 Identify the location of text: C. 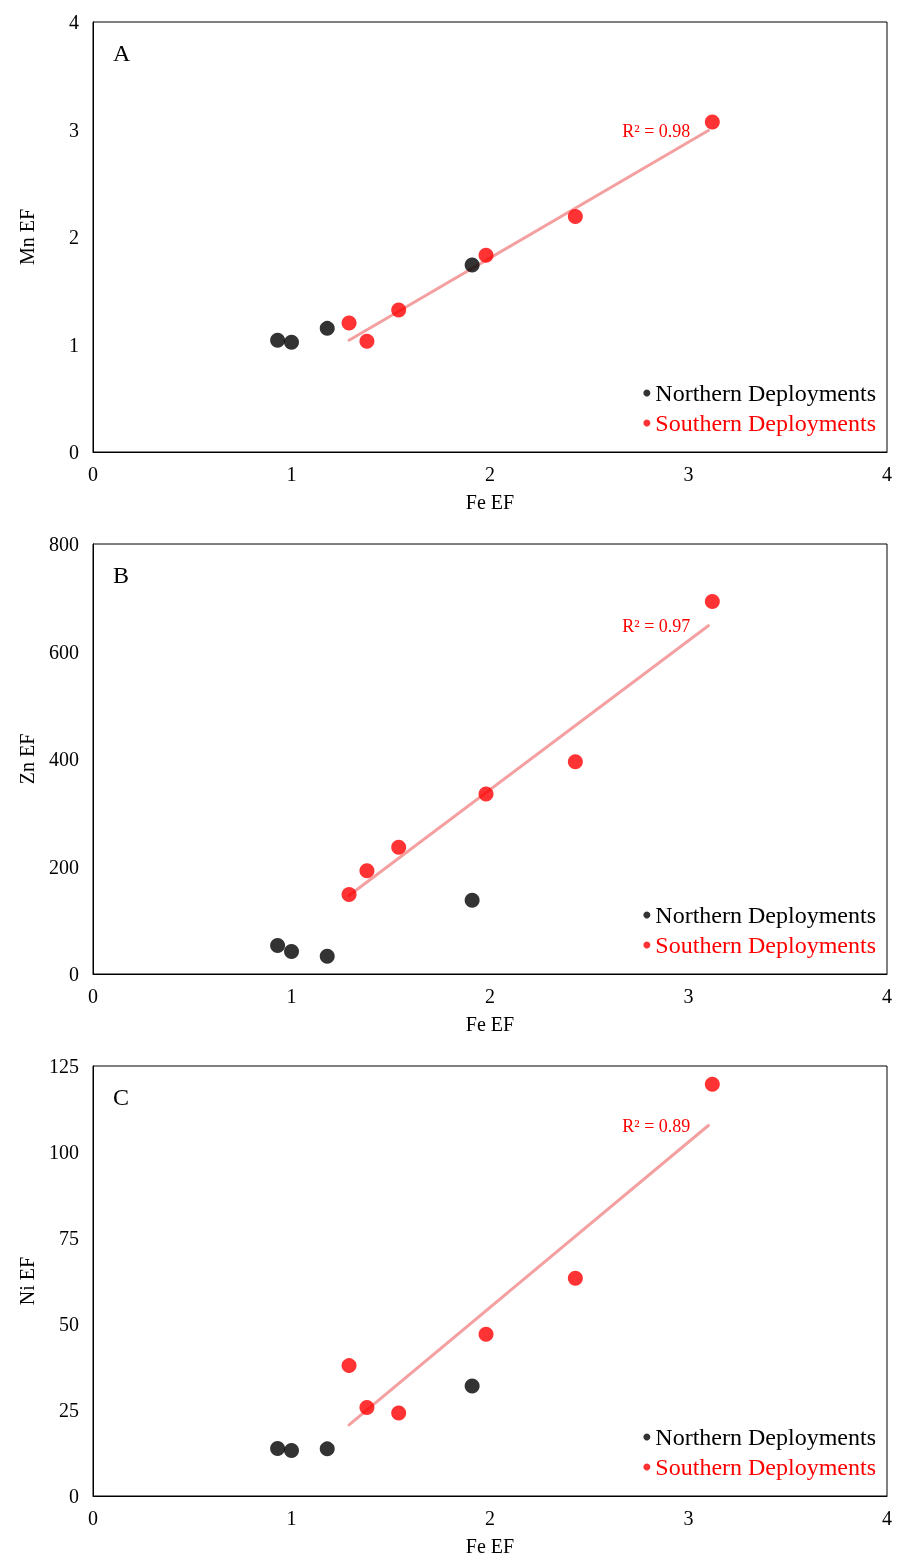
(121, 1097).